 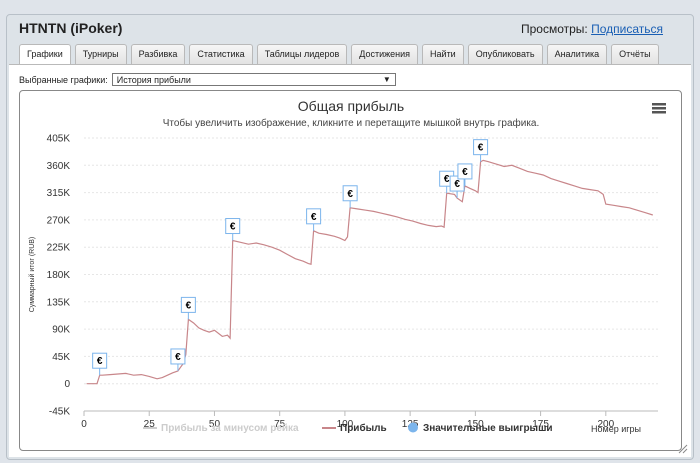 I want to click on menu-icon, so click(x=659, y=108).